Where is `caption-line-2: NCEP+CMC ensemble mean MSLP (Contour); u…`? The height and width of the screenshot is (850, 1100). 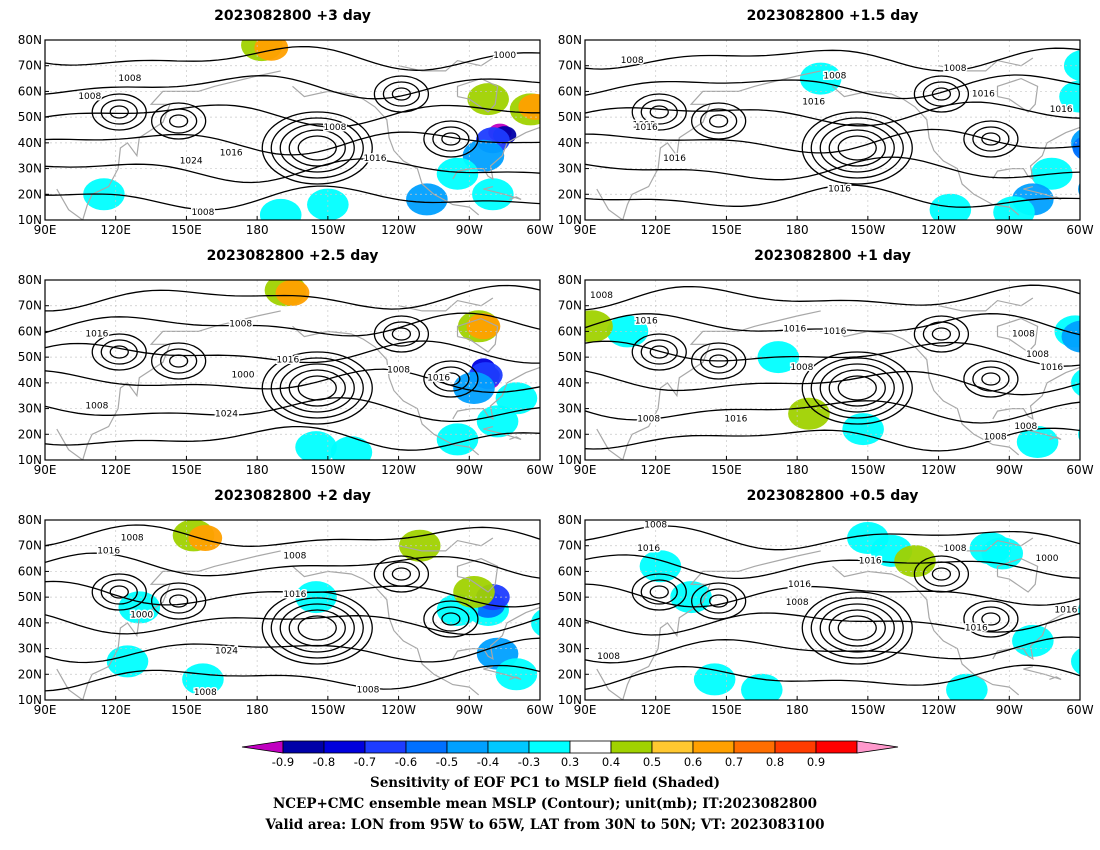 caption-line-2: NCEP+CMC ensemble mean MSLP (Contour); u… is located at coordinates (545, 804).